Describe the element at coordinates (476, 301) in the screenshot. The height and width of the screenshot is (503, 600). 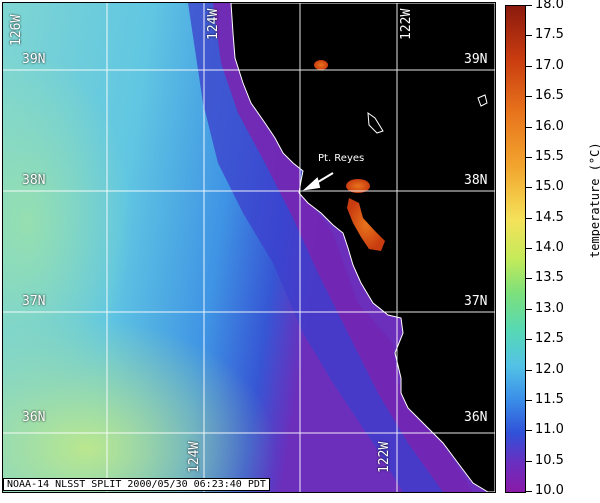
I see `lat-label-37n-right: 37N` at that location.